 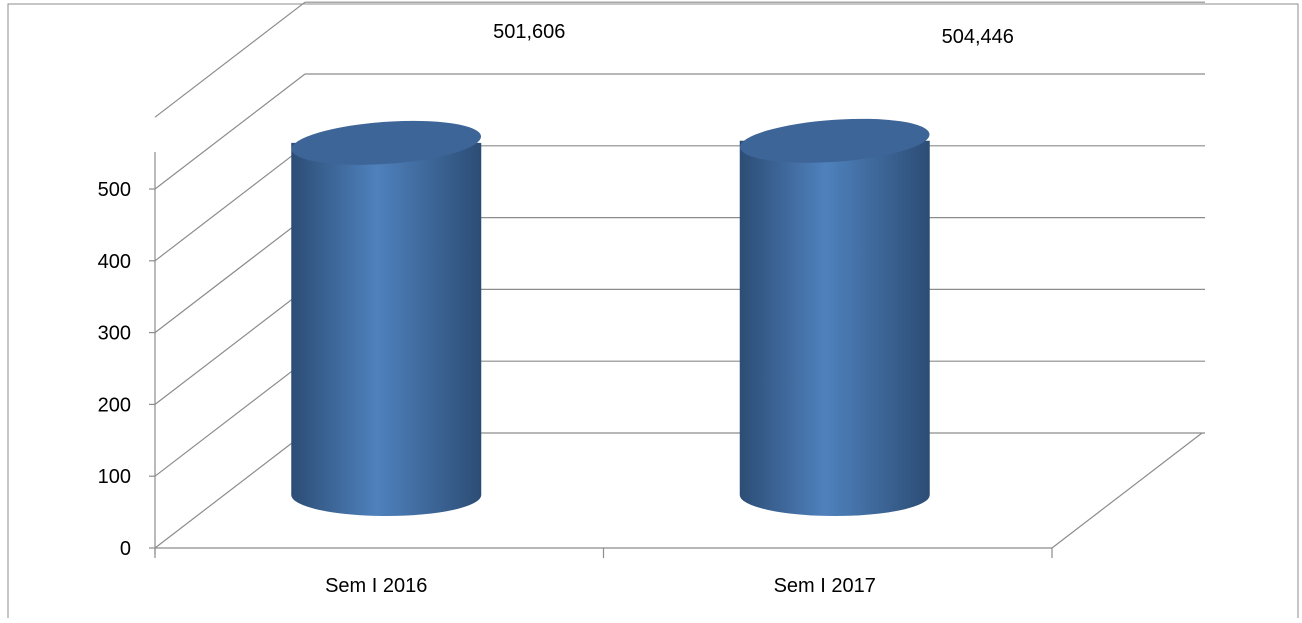 I want to click on y-tick-label: 200, so click(x=114, y=405).